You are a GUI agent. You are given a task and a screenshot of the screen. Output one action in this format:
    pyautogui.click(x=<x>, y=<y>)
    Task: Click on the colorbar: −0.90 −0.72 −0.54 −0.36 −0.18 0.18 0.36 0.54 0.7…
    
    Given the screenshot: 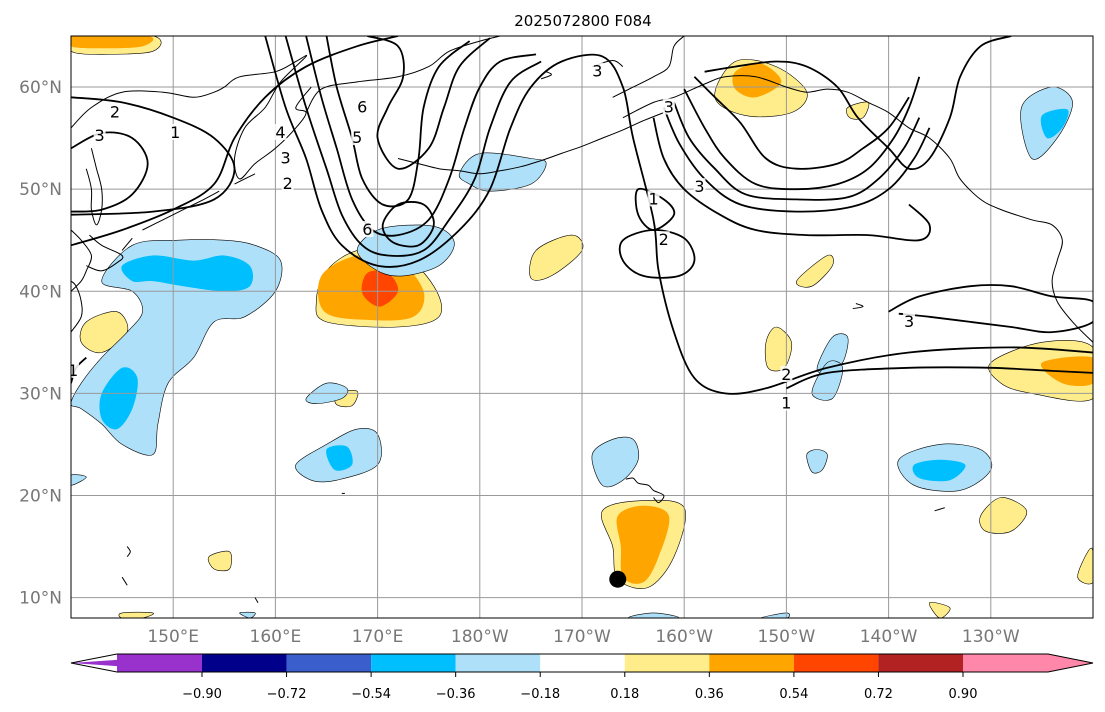 What is the action you would take?
    pyautogui.click(x=582, y=677)
    